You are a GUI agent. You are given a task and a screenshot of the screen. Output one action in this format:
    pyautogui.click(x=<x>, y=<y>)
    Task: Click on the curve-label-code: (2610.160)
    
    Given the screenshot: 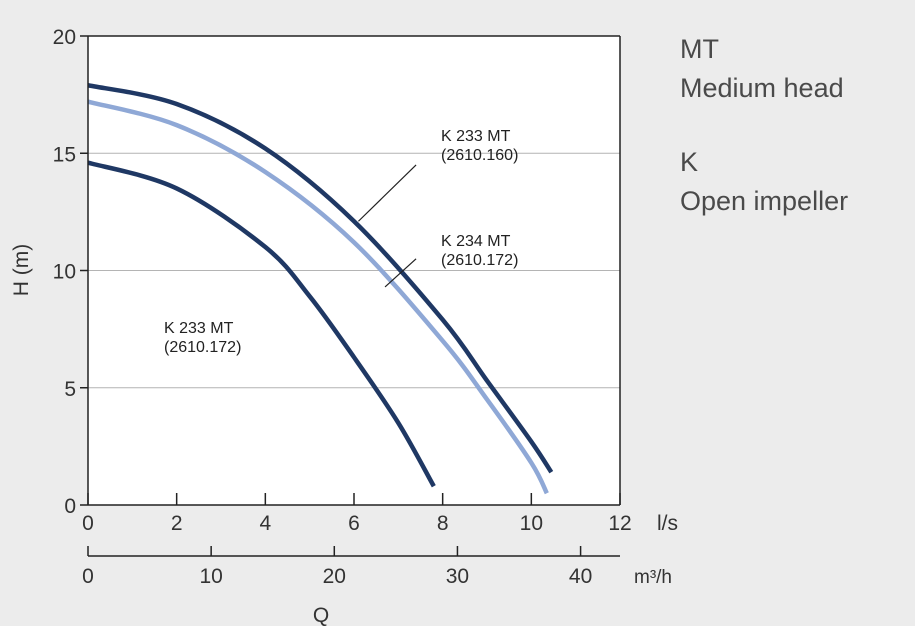 What is the action you would take?
    pyautogui.click(x=479, y=155)
    